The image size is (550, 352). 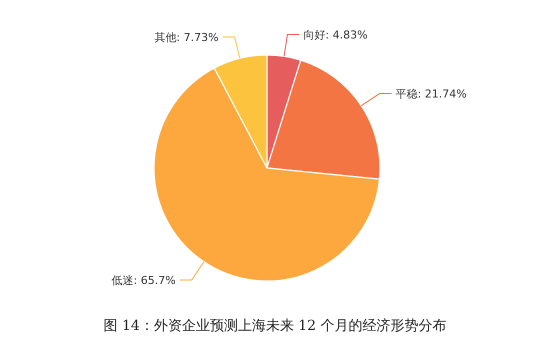 I want to click on slice-label: 向好: 4.83%, so click(x=335, y=35).